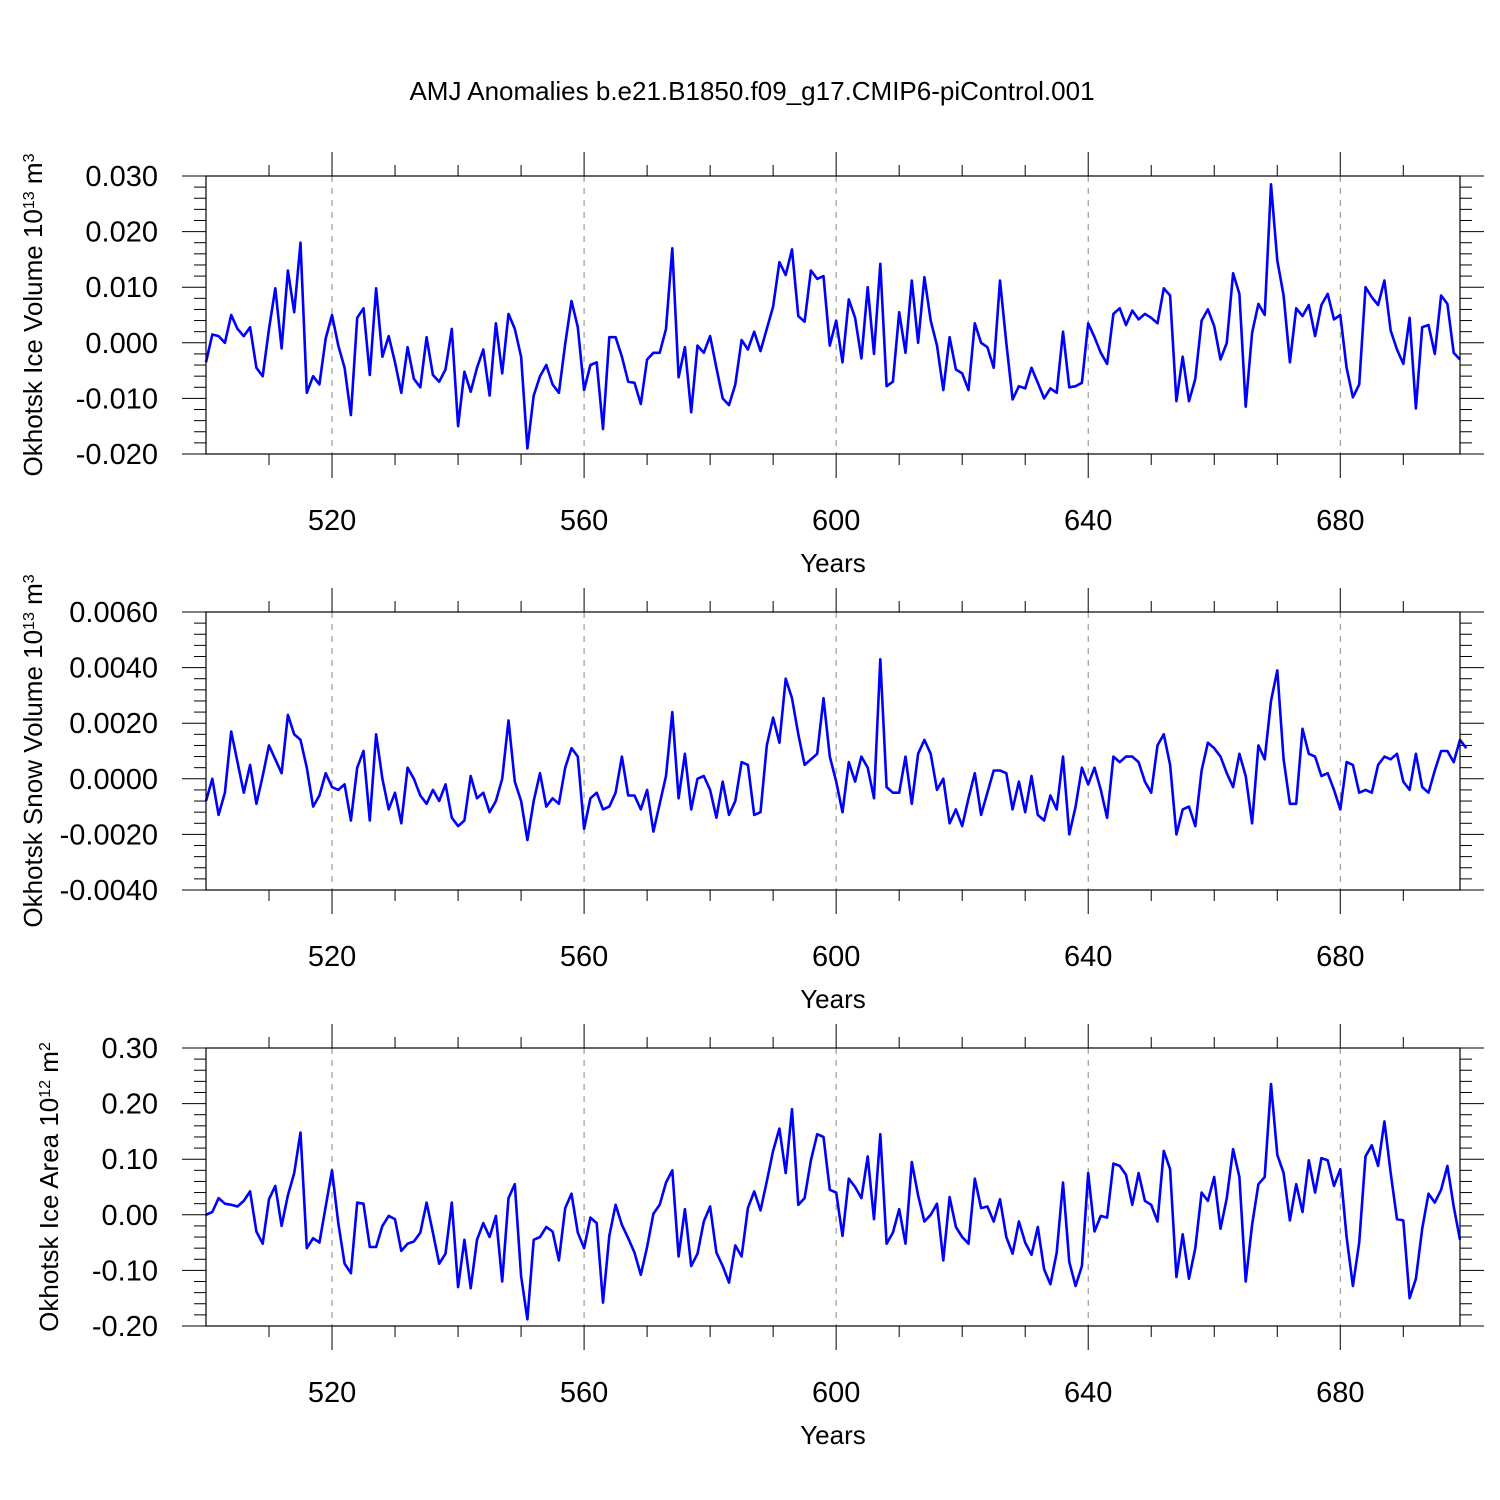  Describe the element at coordinates (113, 780) in the screenshot. I see `y-tick-label: 0.0000` at that location.